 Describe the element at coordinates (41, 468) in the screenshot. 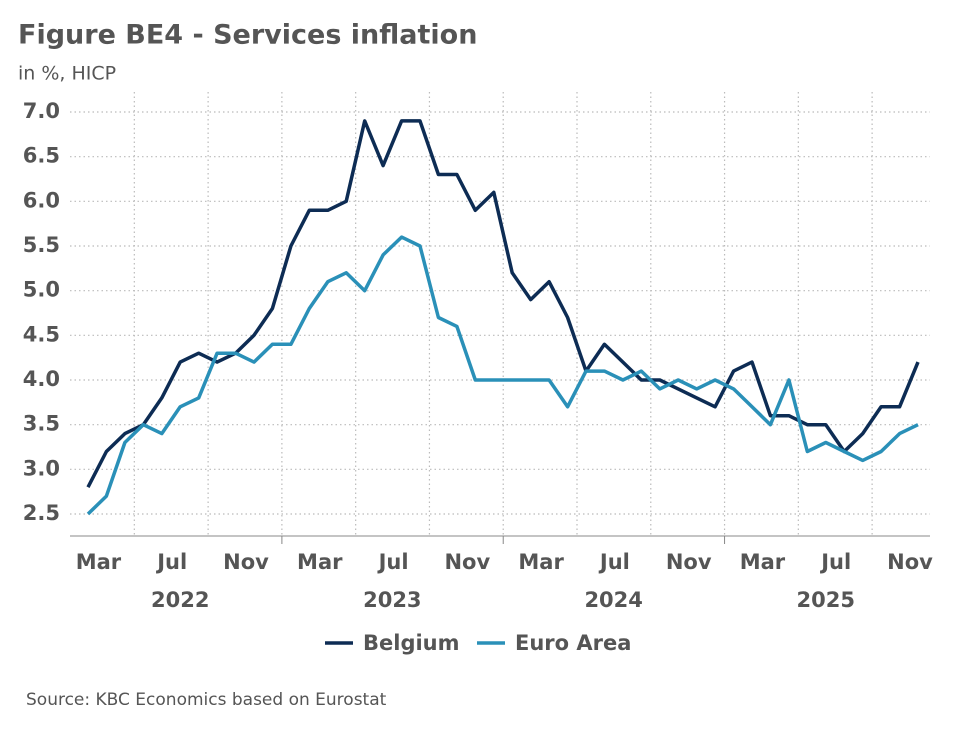

I see `y-tick-label: 3.0` at that location.